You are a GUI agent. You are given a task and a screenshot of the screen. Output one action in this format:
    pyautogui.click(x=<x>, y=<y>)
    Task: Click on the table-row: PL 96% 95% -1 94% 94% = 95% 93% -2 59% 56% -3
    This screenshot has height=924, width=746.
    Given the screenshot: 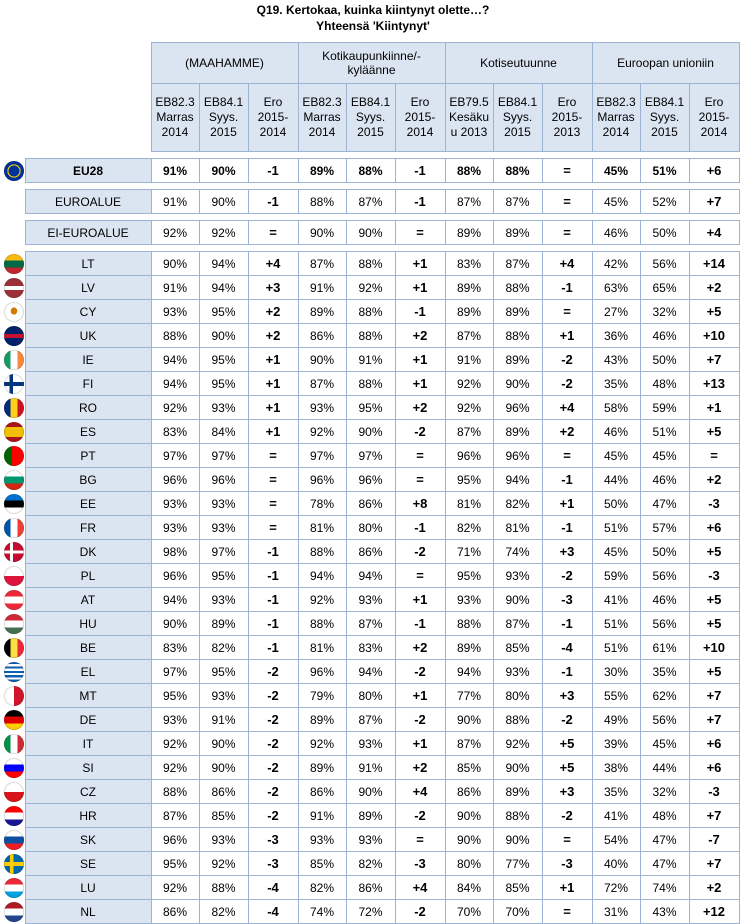 What is the action you would take?
    pyautogui.click(x=370, y=575)
    